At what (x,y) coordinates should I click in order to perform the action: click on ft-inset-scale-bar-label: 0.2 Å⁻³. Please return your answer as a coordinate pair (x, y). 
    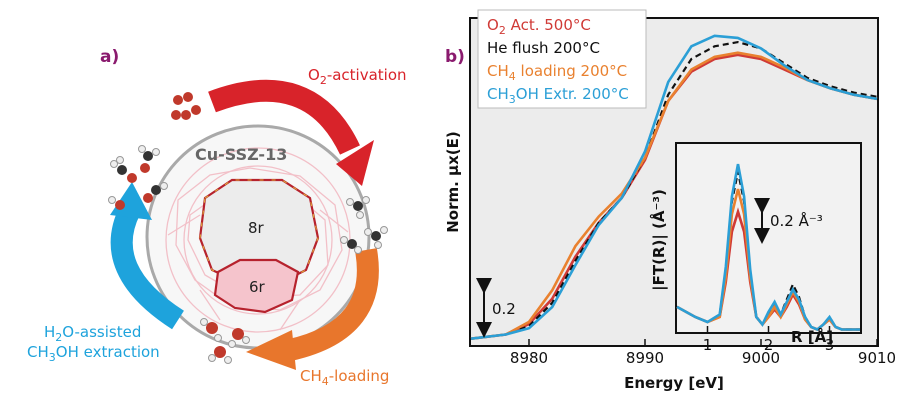
    Looking at the image, I should click on (796, 220).